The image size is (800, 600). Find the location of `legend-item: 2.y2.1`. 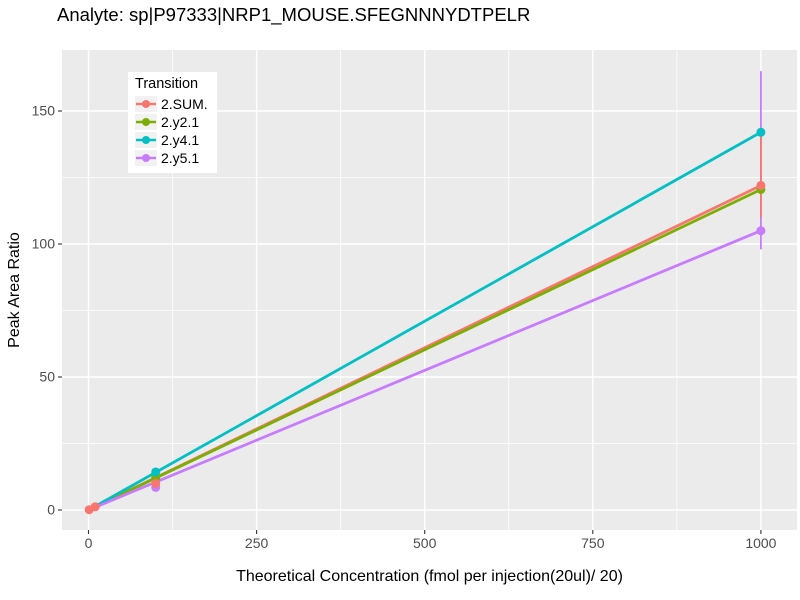

legend-item: 2.y2.1 is located at coordinates (171, 122).